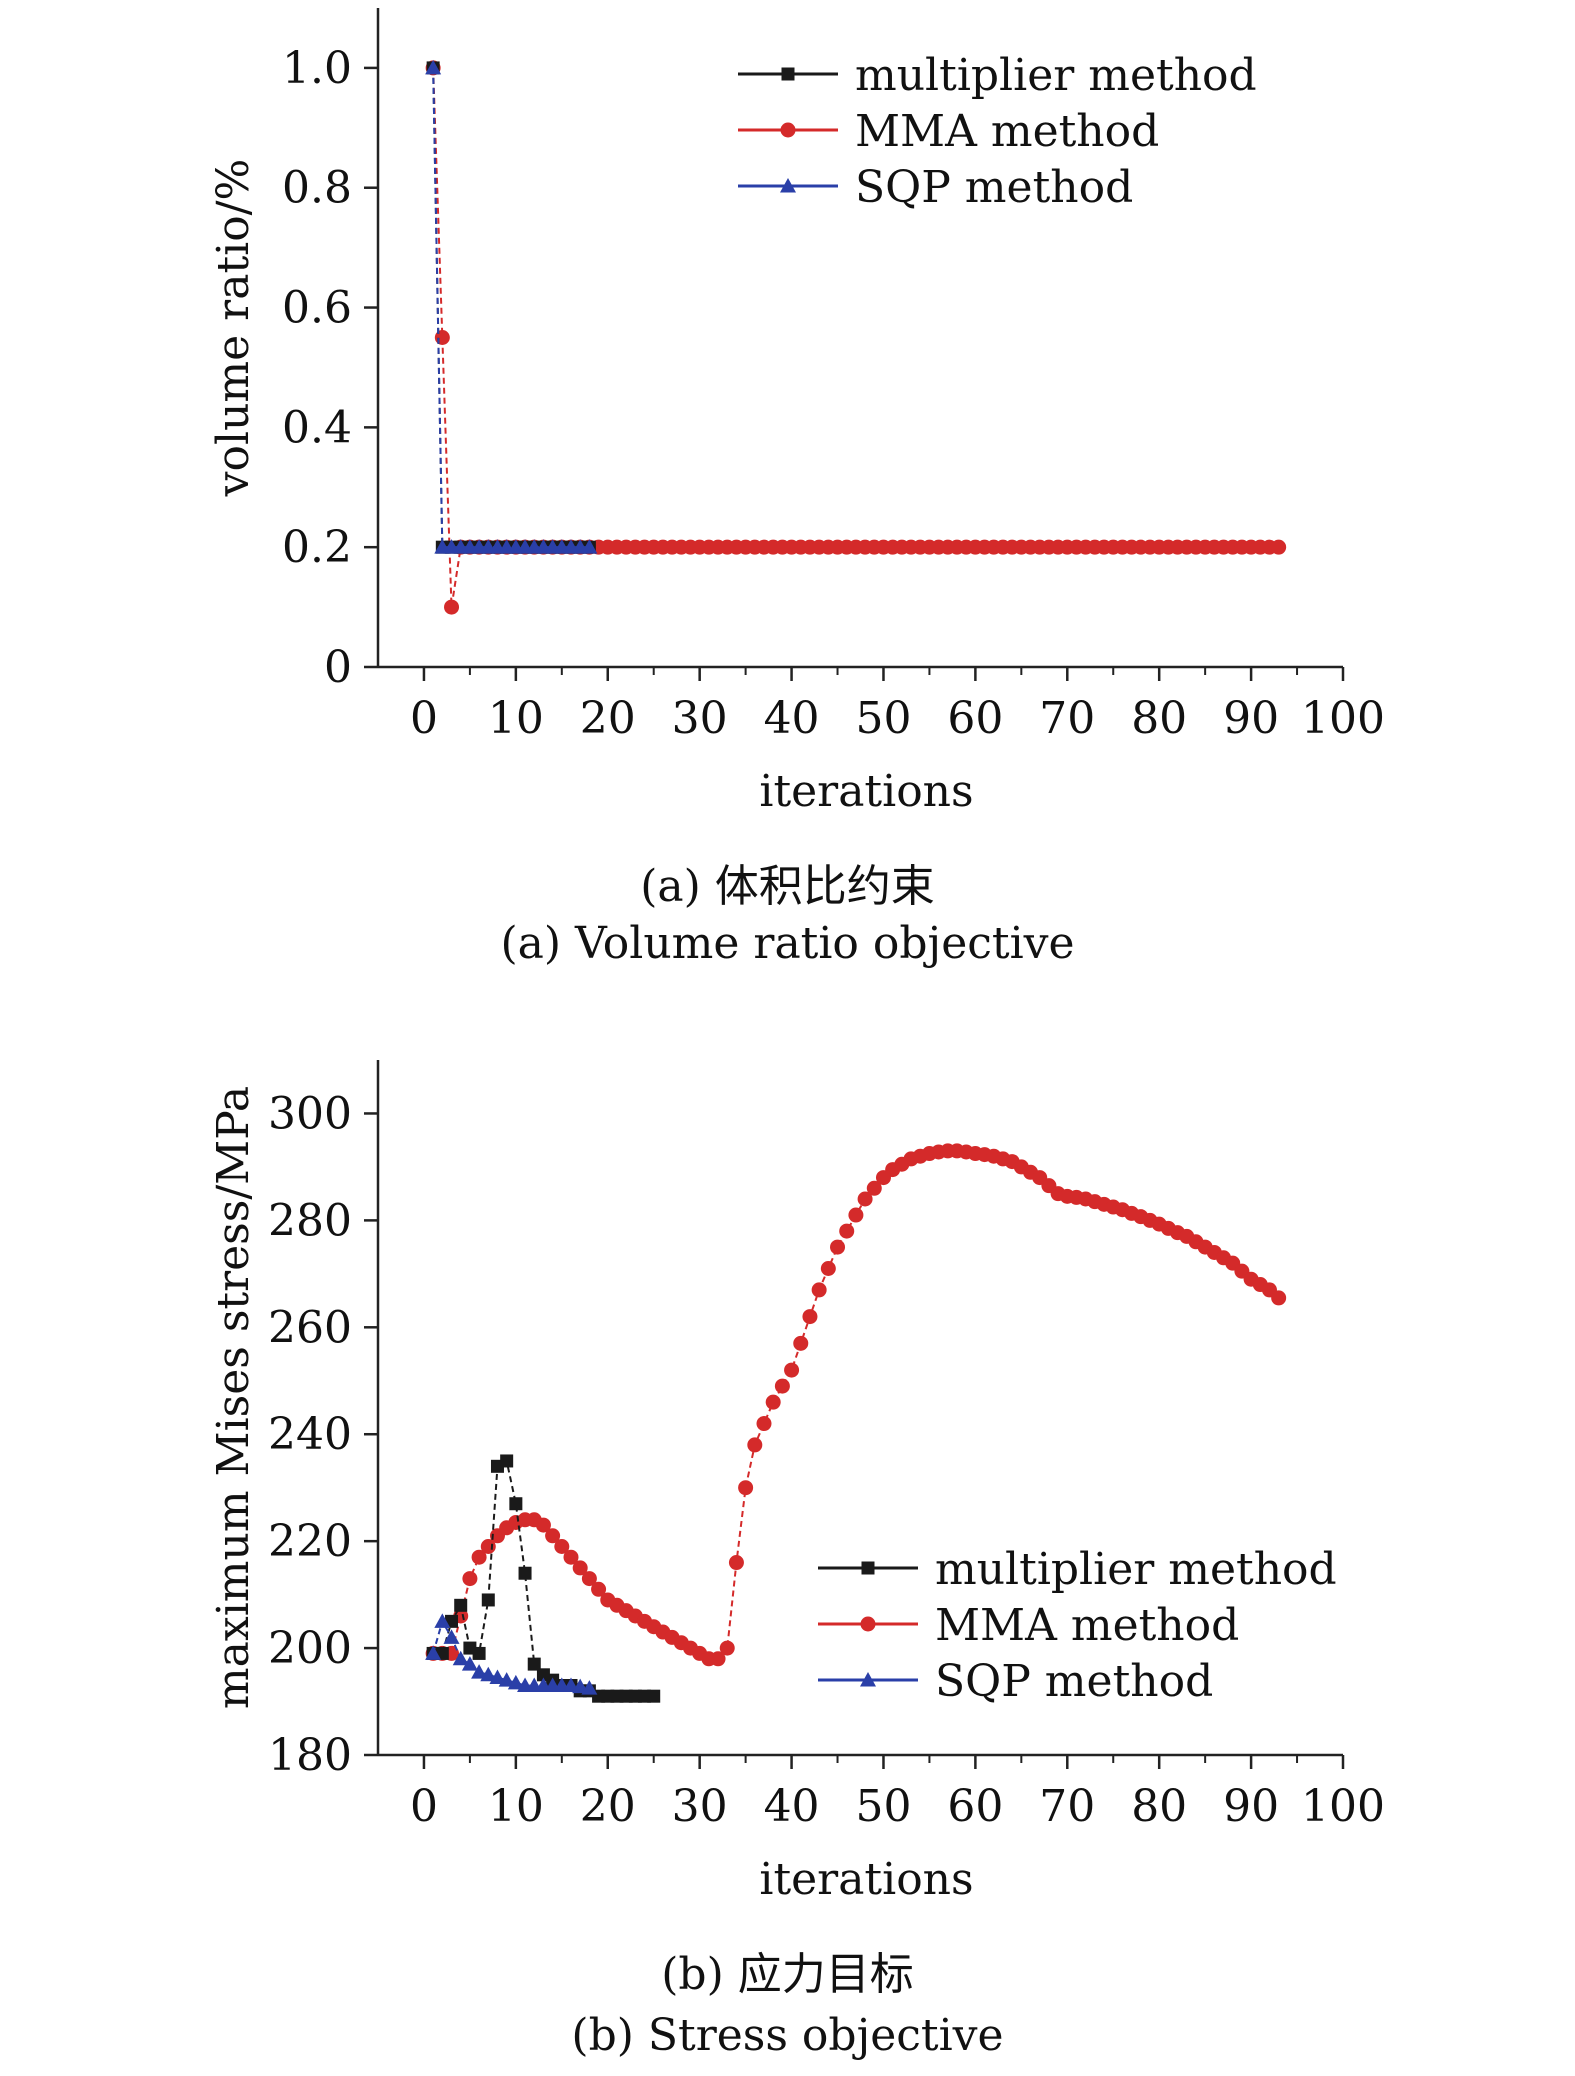  I want to click on chart1-legend-label: MMA method, so click(1007, 131).